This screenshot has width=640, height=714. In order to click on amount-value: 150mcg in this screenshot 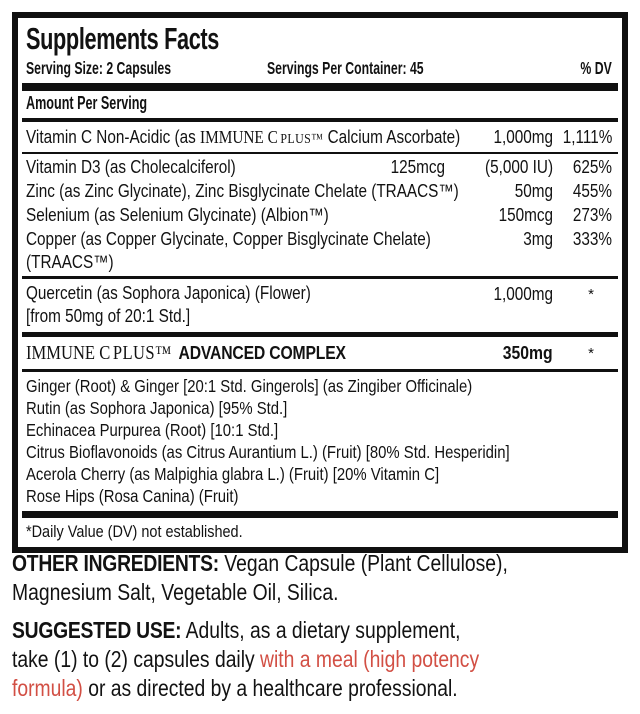, I will do `click(525, 215)`.